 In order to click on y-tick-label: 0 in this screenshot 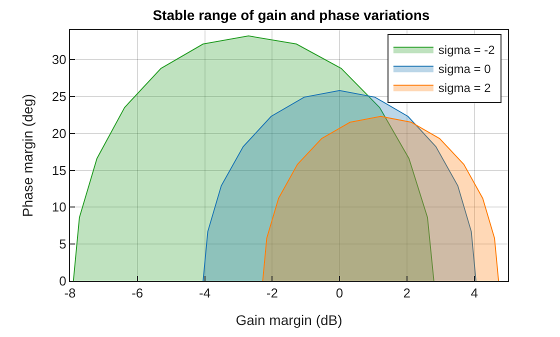, I will do `click(62, 281)`.